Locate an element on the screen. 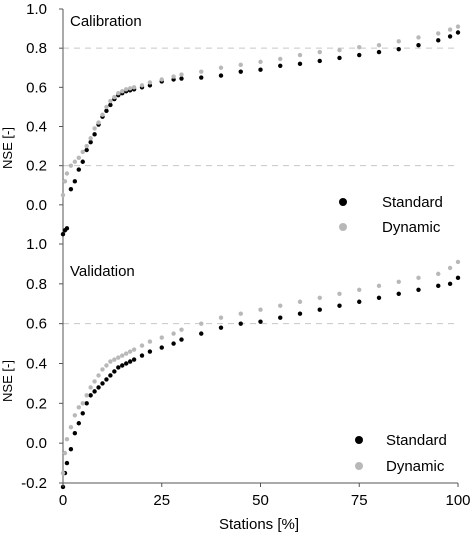 Image resolution: width=474 pixels, height=541 pixels. x-tick-label: 0 is located at coordinates (63, 500).